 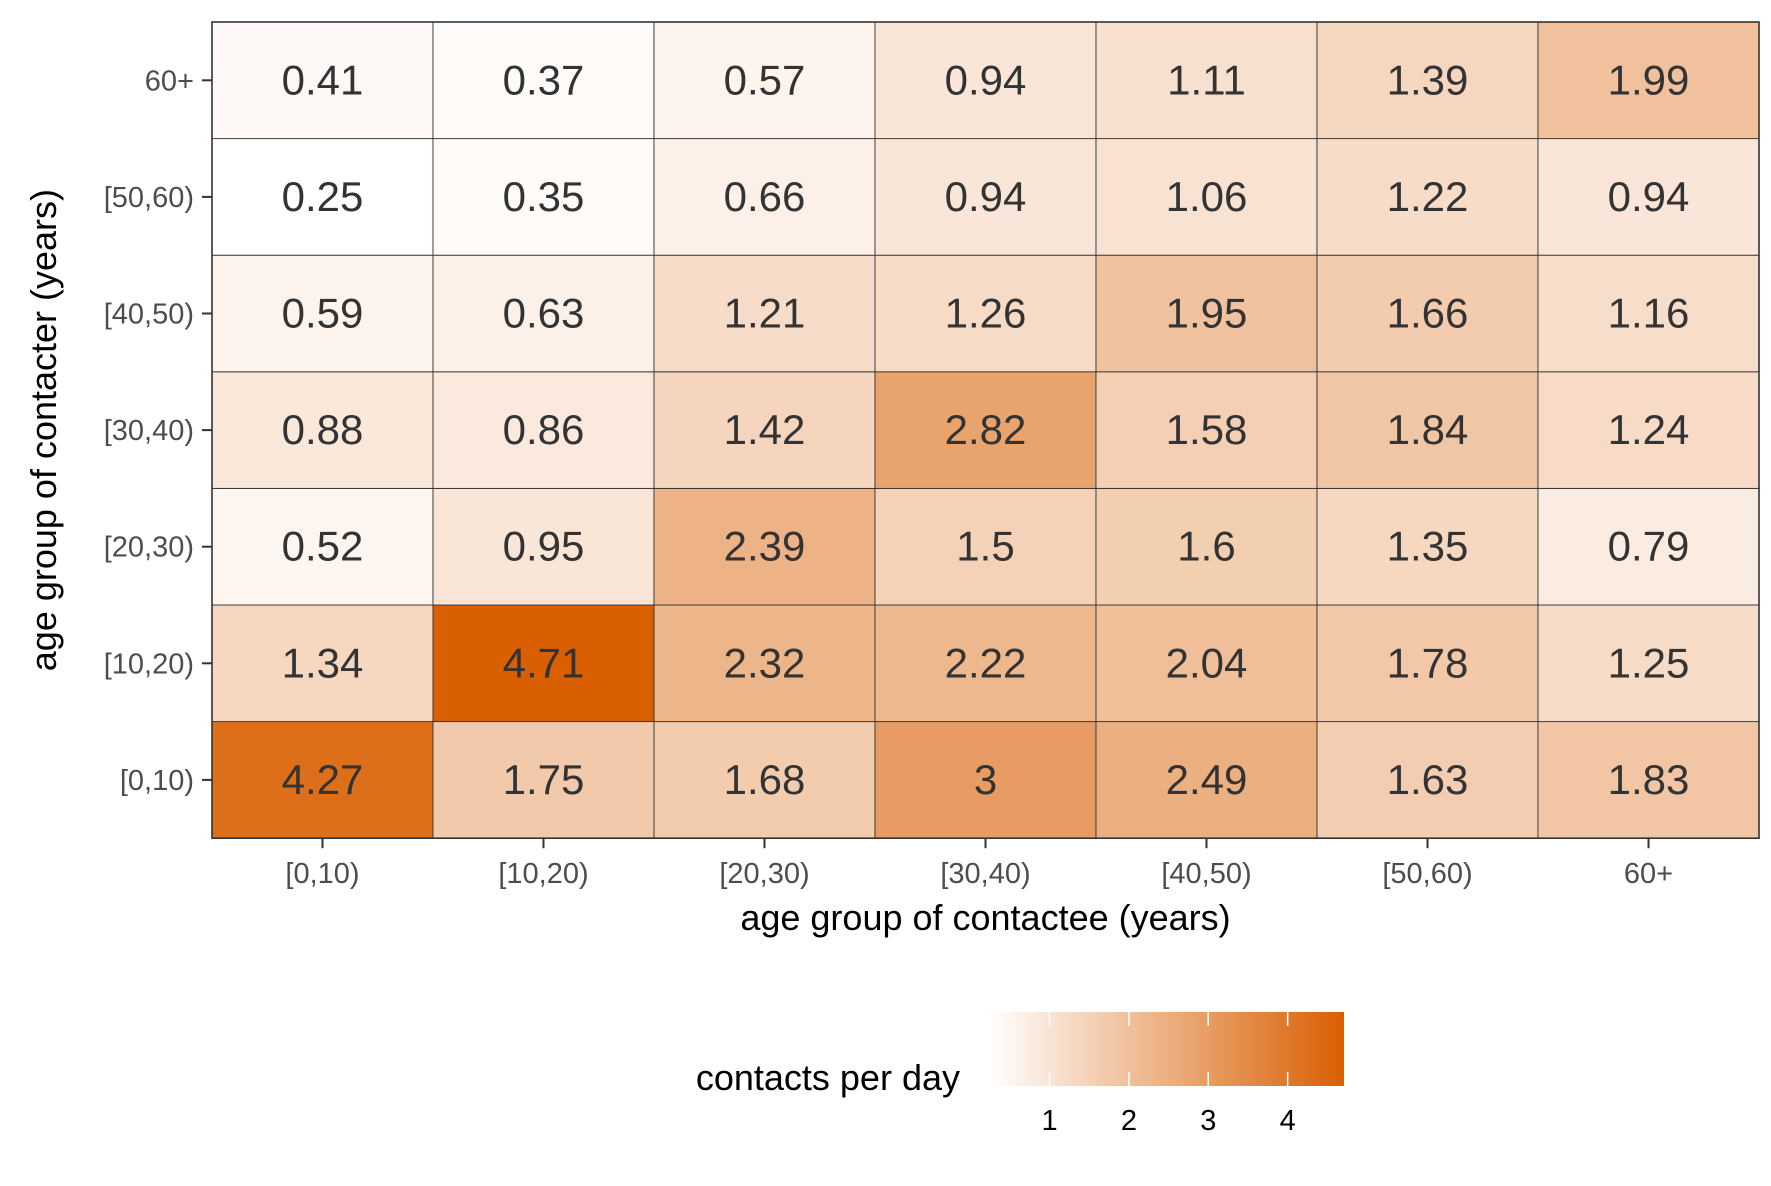 I want to click on cell-value-label: 0.57, so click(x=765, y=79).